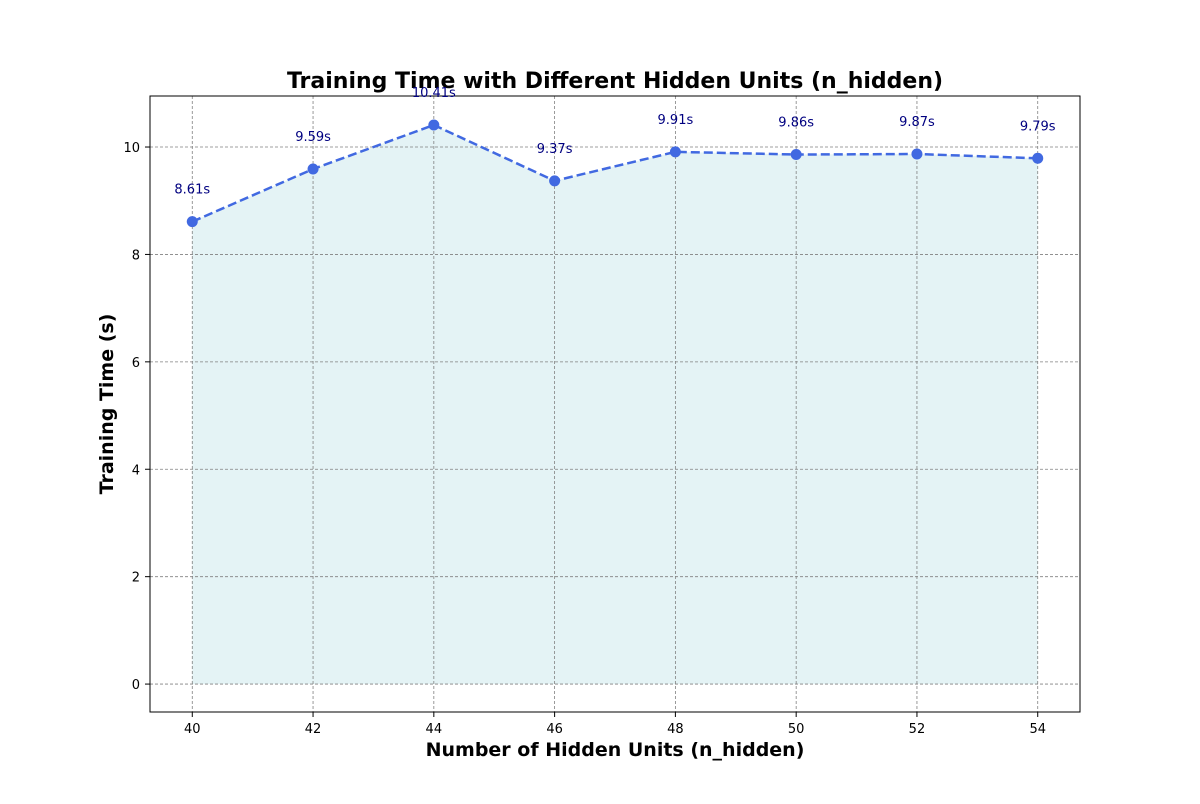 This screenshot has width=1200, height=804. I want to click on y-tick-label: 0, so click(136, 685).